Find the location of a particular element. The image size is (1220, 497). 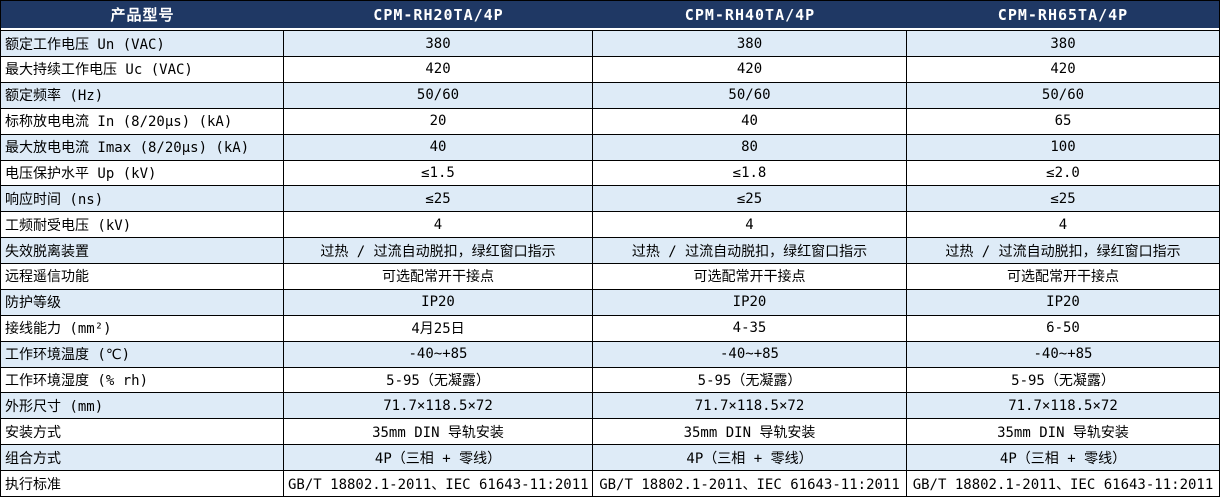

table-row: 远程遥信功能 可选配常开干接点 可选配常开干接点 可选配常开干接点 is located at coordinates (610, 277).